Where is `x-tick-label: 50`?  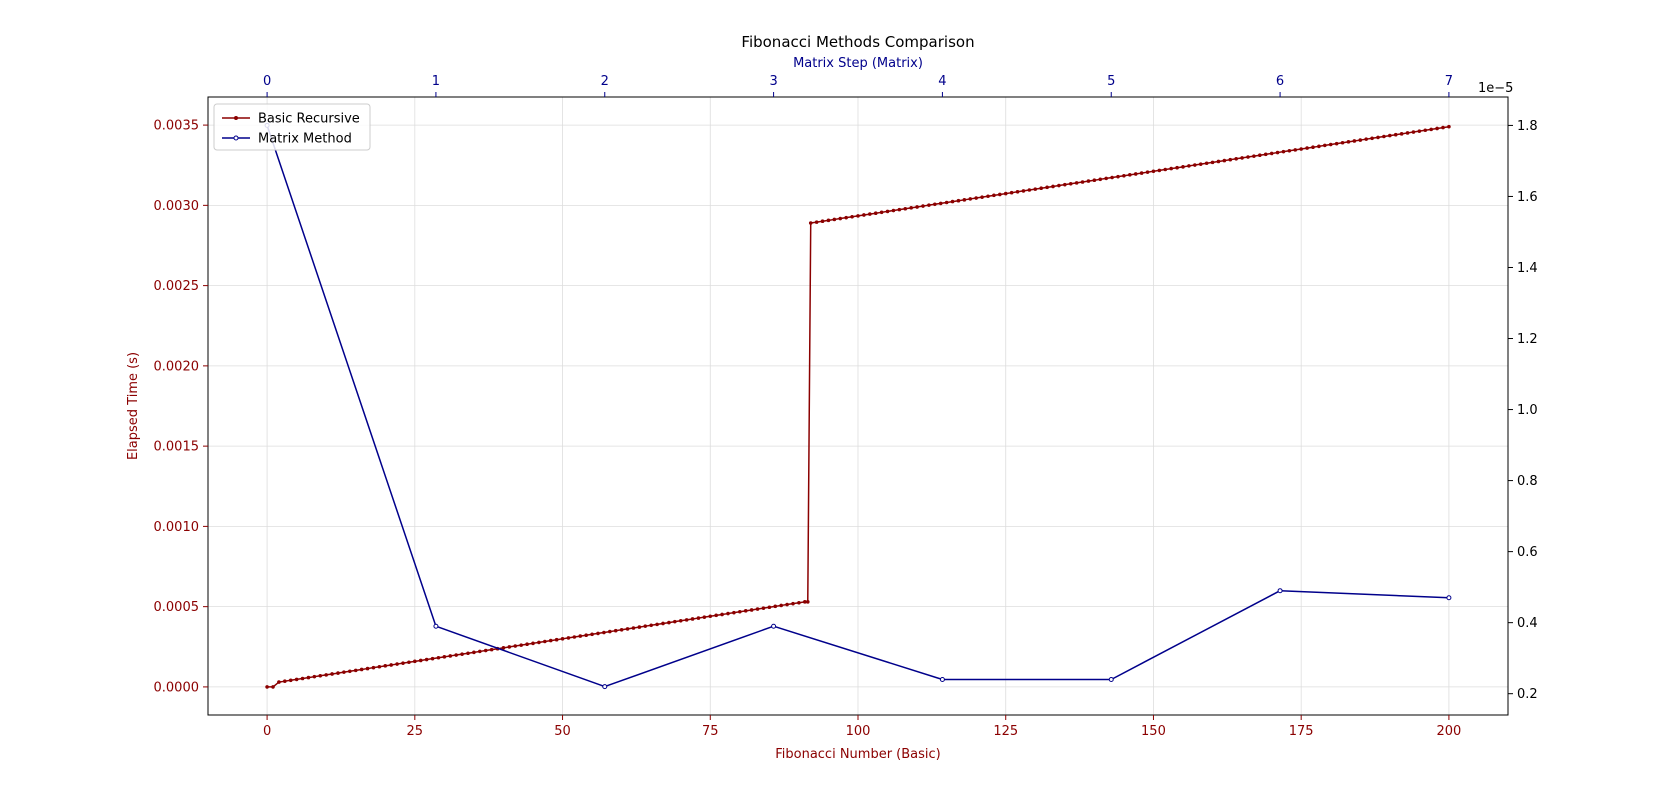 x-tick-label: 50 is located at coordinates (562, 731).